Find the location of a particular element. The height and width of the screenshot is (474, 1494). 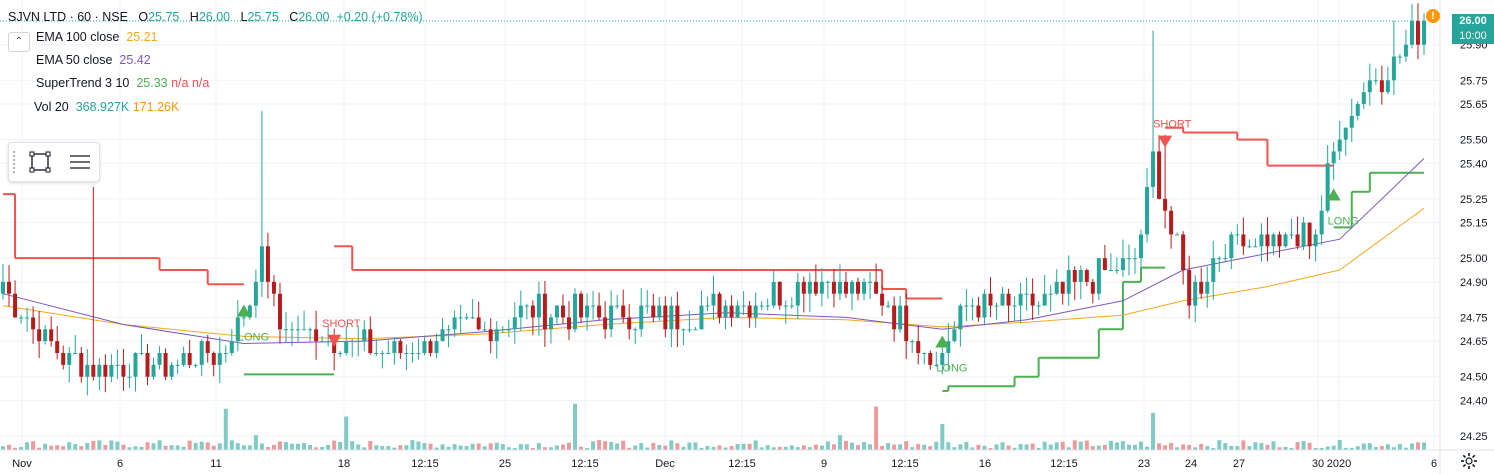

indicator-ema100: EMA 100 close 25.21 is located at coordinates (97, 37).